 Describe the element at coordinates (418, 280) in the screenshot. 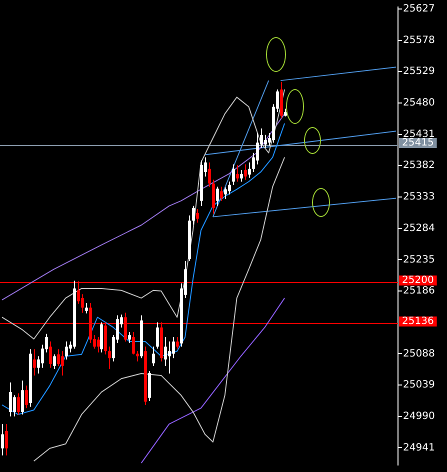

I see `ref-line-label: 25200` at that location.